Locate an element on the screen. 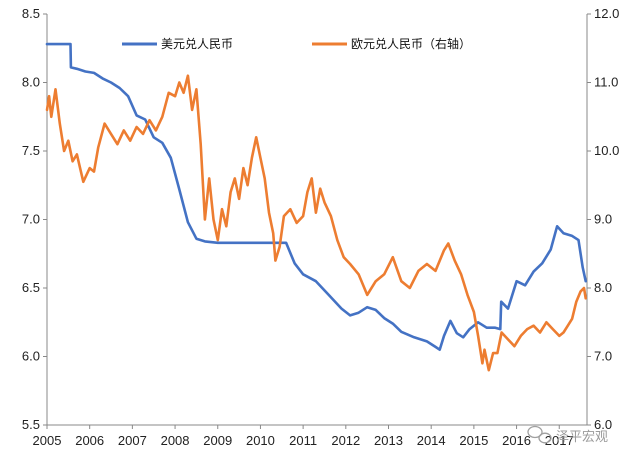  legend-label-usd: 美元兑人民币 is located at coordinates (197, 44).